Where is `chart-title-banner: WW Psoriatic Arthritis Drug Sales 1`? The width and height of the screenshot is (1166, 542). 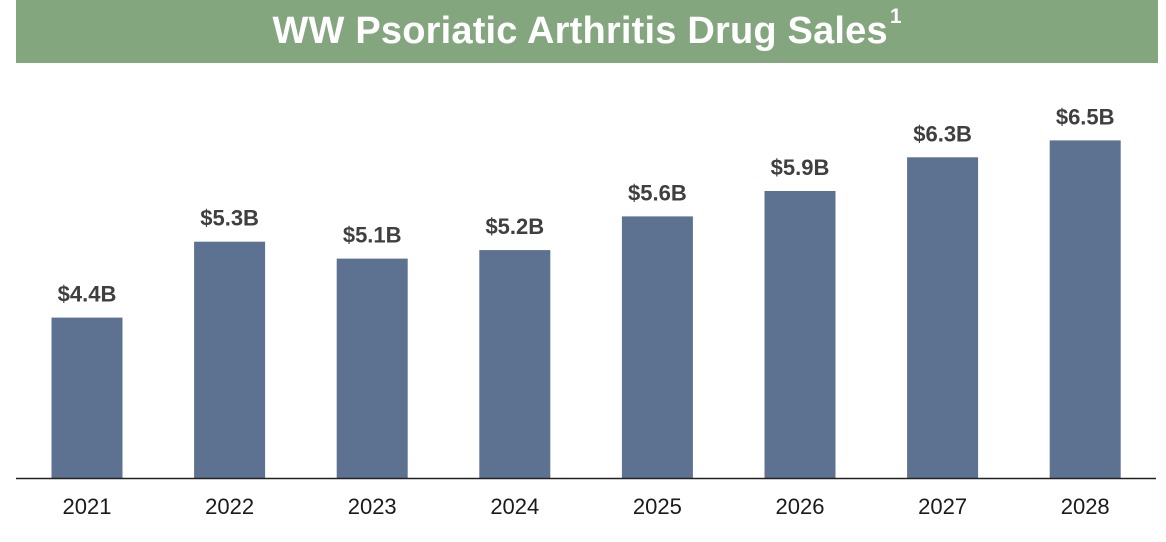
chart-title-banner: WW Psoriatic Arthritis Drug Sales 1 is located at coordinates (587, 31).